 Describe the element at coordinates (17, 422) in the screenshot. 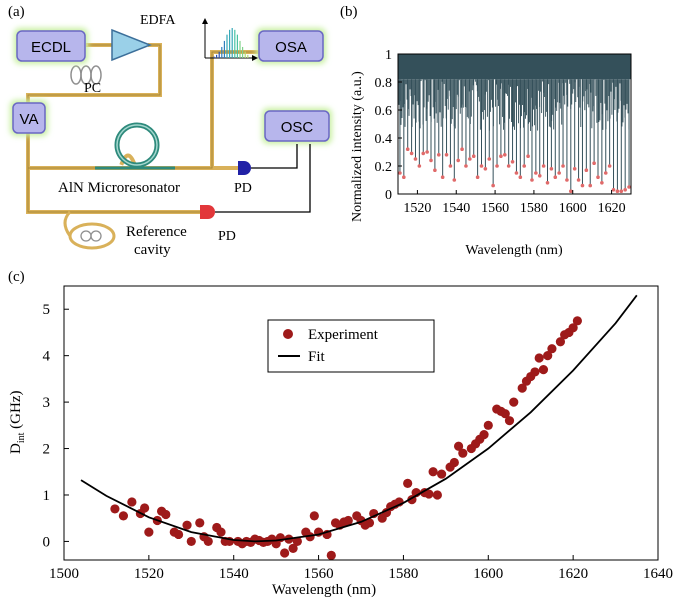

I see `panel-c-ylabel: Dint (GHz)` at that location.